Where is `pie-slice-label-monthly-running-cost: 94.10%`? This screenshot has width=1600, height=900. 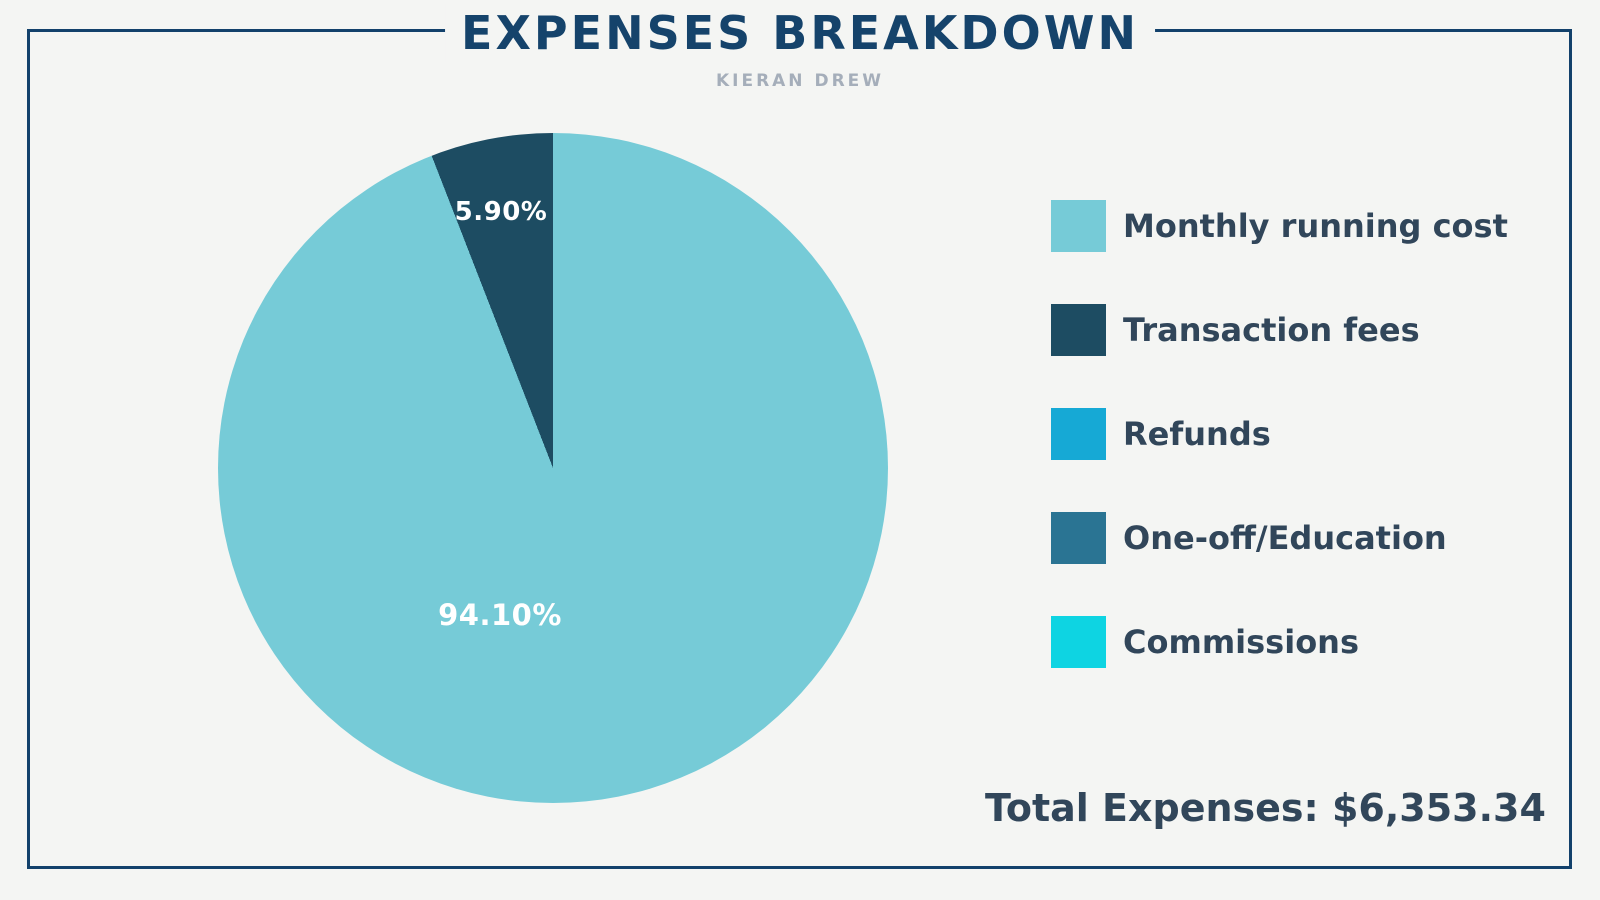
pie-slice-label-monthly-running-cost: 94.10% is located at coordinates (500, 615).